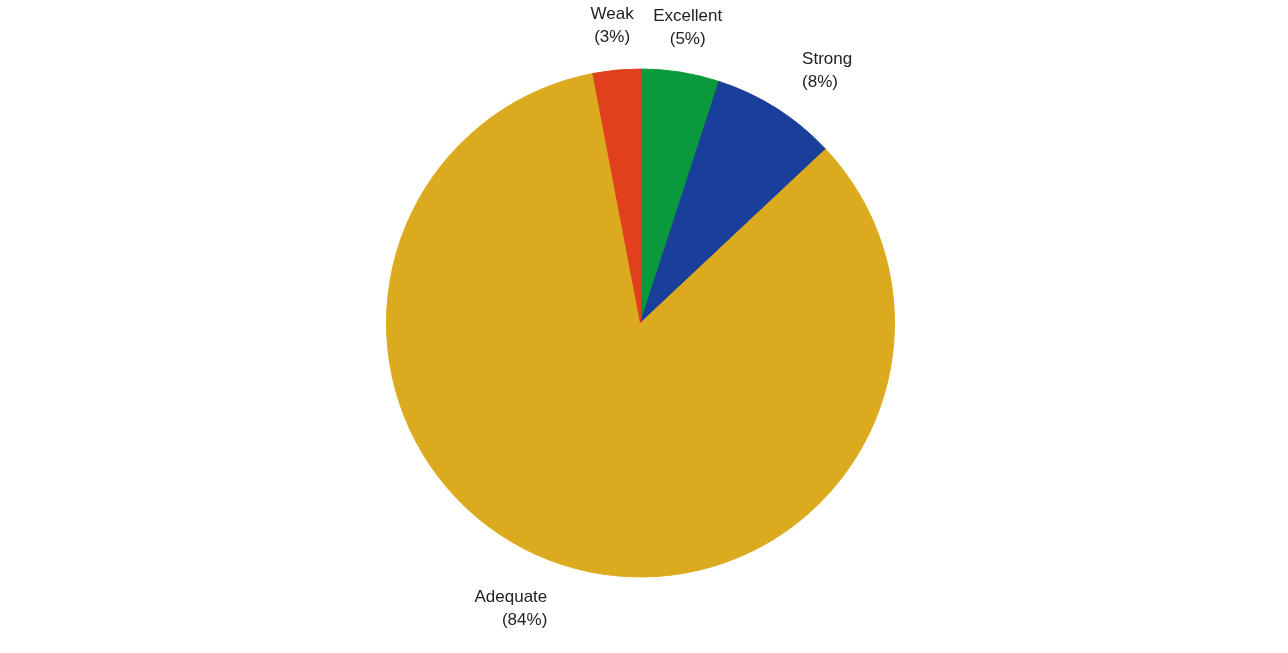 Image resolution: width=1288 pixels, height=653 pixels. What do you see at coordinates (612, 36) in the screenshot?
I see `data-label: (3%)` at bounding box center [612, 36].